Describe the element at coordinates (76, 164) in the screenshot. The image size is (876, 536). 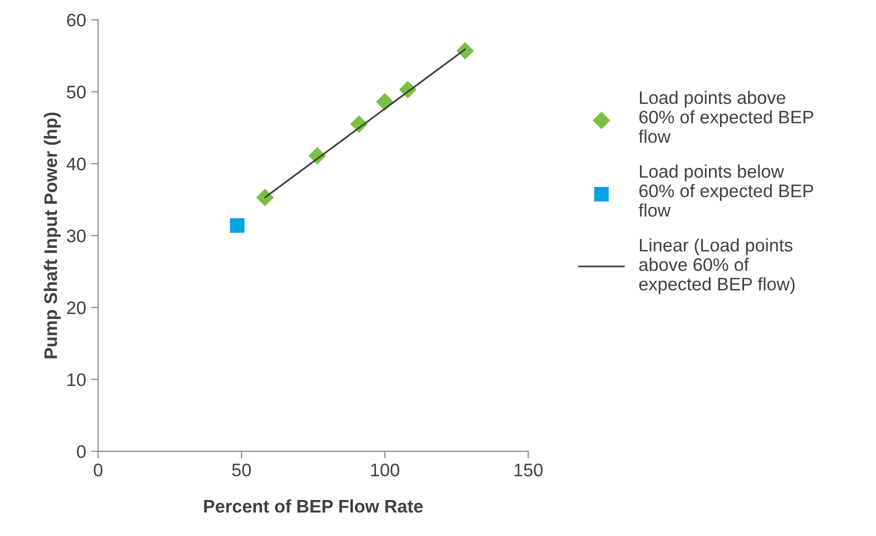
I see `y-tick-label: 40` at that location.